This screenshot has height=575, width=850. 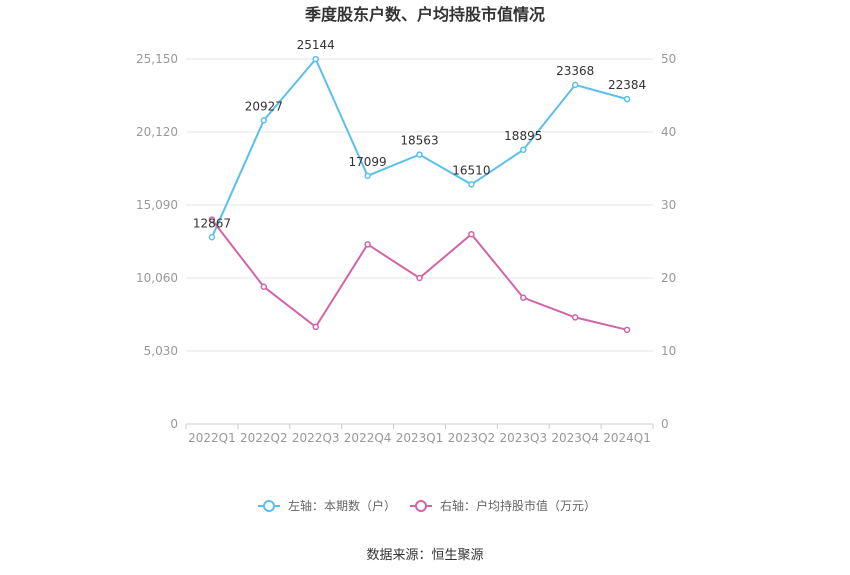 What do you see at coordinates (316, 45) in the screenshot?
I see `data-label: 25144` at bounding box center [316, 45].